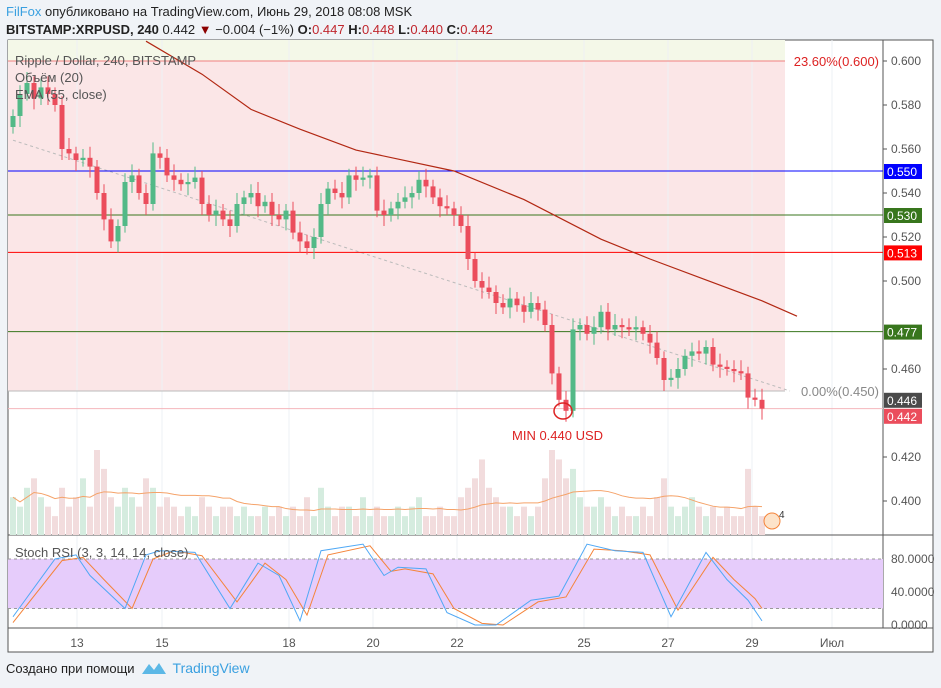 The height and width of the screenshot is (688, 941). What do you see at coordinates (906, 237) in the screenshot?
I see `y-tick-label: 0.520` at bounding box center [906, 237].